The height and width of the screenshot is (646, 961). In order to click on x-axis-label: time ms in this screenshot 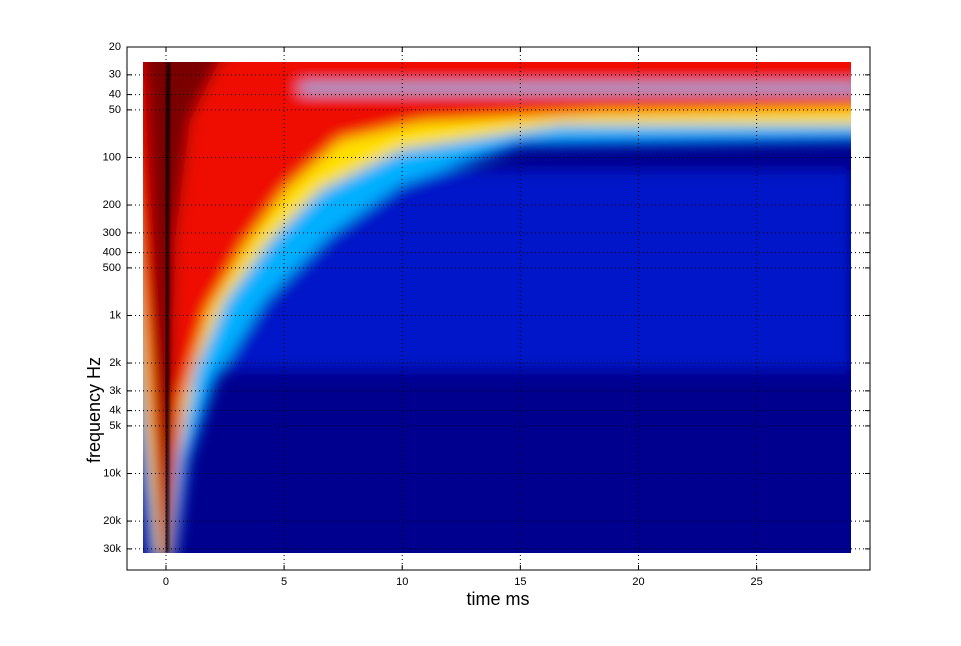, I will do `click(498, 599)`.